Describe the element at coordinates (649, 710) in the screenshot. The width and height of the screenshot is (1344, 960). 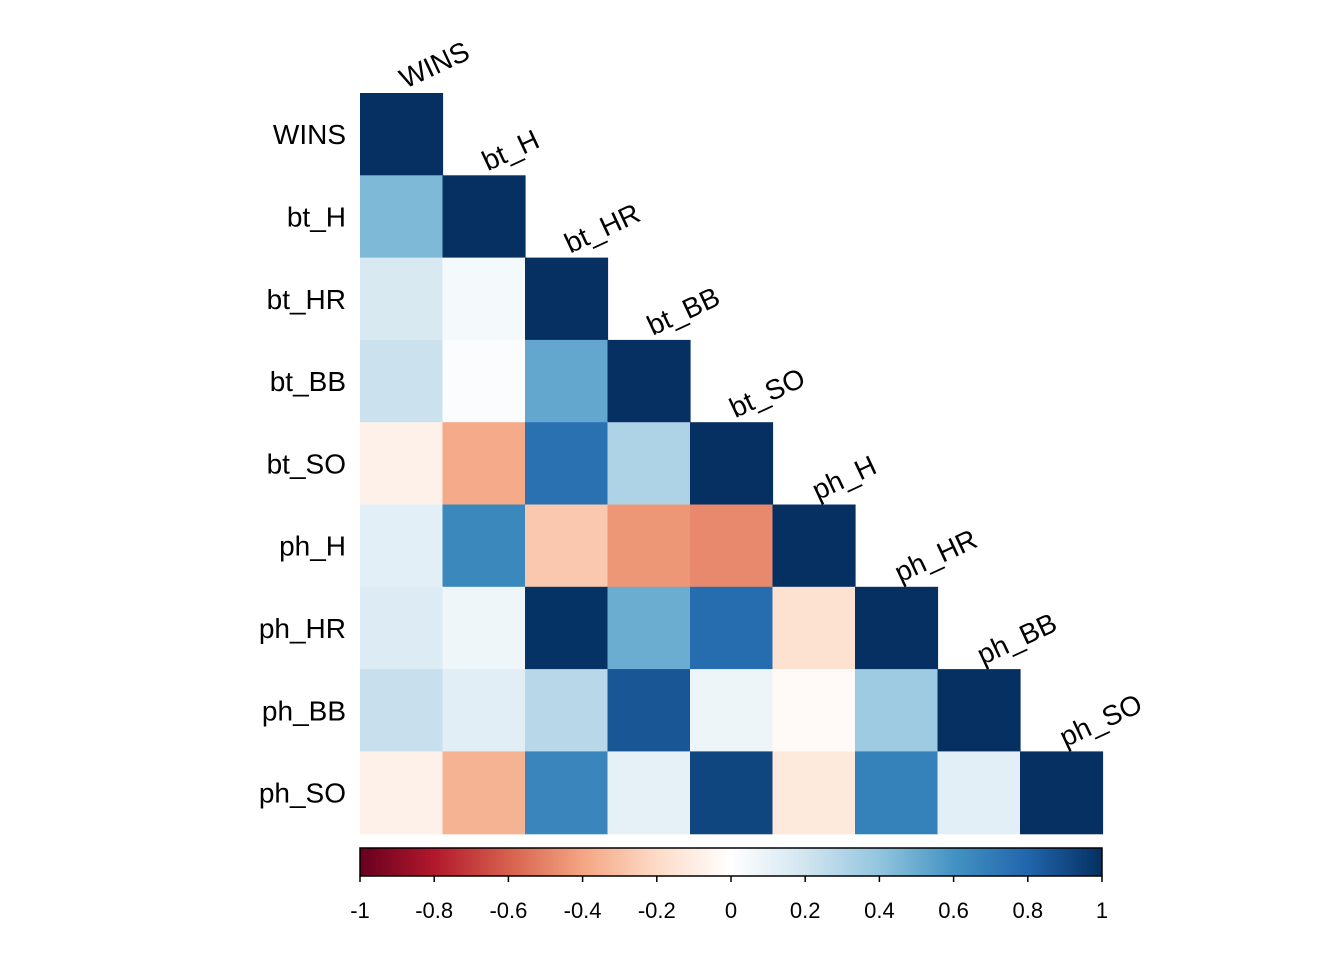
I see `heatmap-cell-ph_BB-bt_BB` at that location.